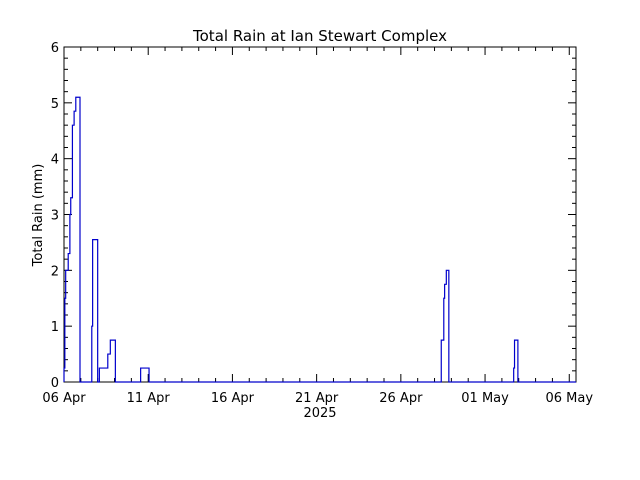 The height and width of the screenshot is (480, 640). Describe the element at coordinates (55, 383) in the screenshot. I see `y-tick-label: 0` at that location.